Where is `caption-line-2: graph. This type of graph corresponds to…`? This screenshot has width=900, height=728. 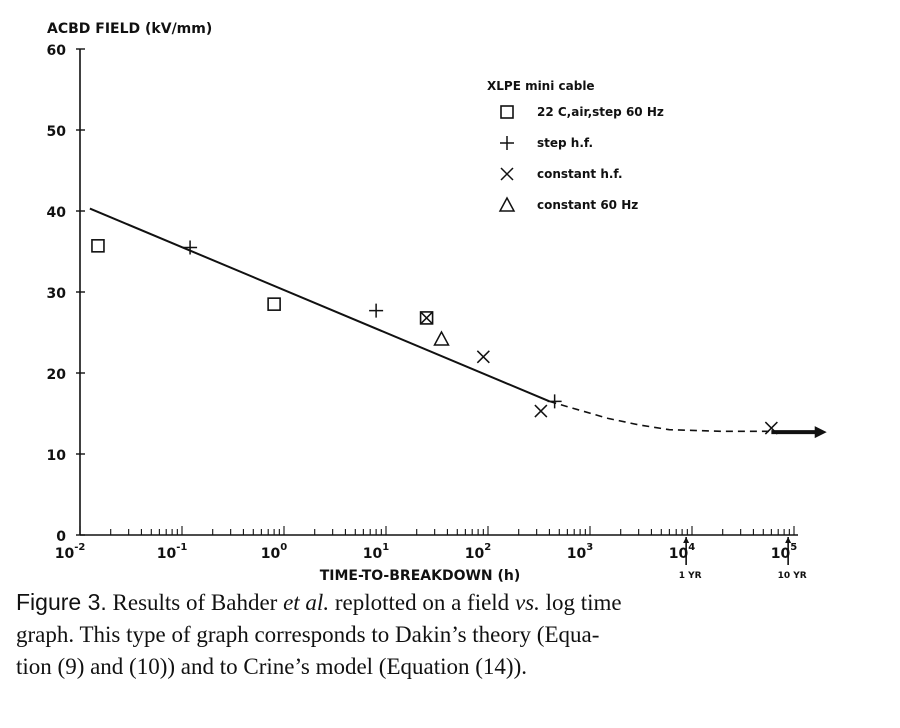 caption-line-2: graph. This type of graph corresponds to… is located at coordinates (308, 634).